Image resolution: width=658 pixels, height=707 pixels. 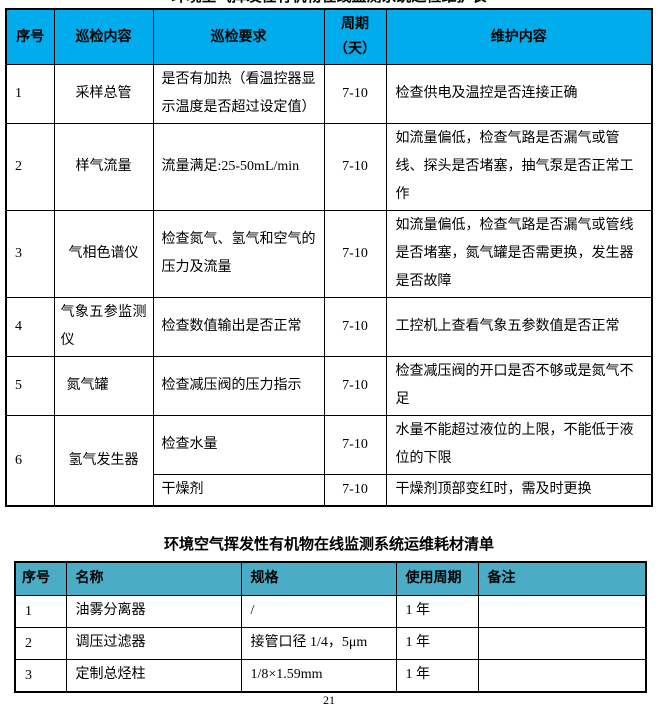 I want to click on row5-maint: 检查减压阀的开口是否不够或是氮气不足, so click(x=519, y=386).